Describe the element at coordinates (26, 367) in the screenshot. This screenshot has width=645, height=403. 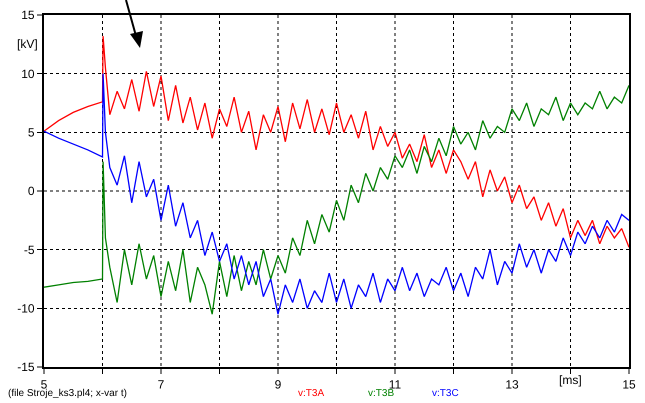
I see `y-tick-label: -15` at that location.